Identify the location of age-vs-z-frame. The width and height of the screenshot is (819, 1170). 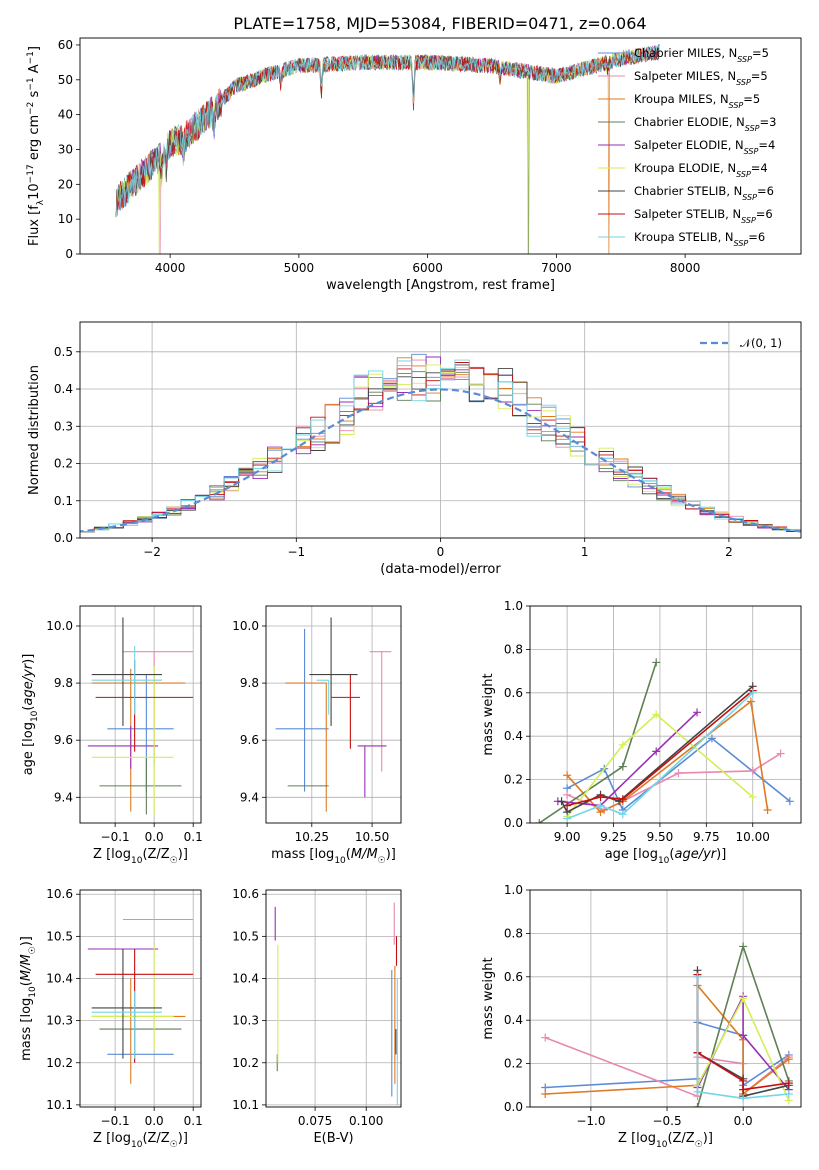
(140, 714).